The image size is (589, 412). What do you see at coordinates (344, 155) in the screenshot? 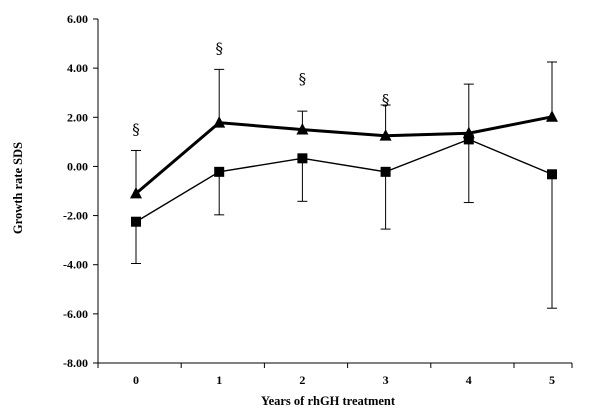
I see `series-triangle-line` at bounding box center [344, 155].